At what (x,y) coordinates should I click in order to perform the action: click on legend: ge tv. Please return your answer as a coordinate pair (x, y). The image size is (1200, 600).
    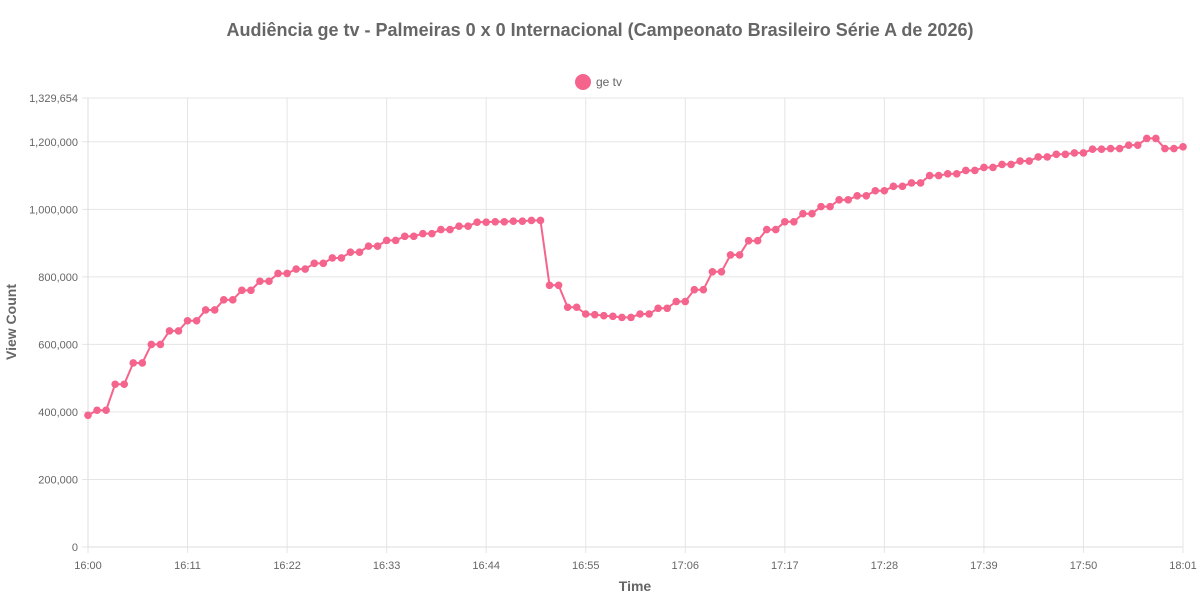
    Looking at the image, I should click on (598, 82).